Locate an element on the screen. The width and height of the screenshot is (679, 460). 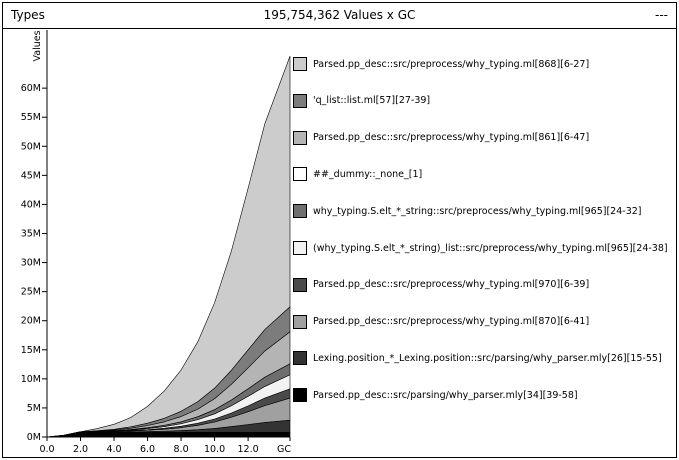
x-tick-label-0: 0.0 is located at coordinates (46, 449).